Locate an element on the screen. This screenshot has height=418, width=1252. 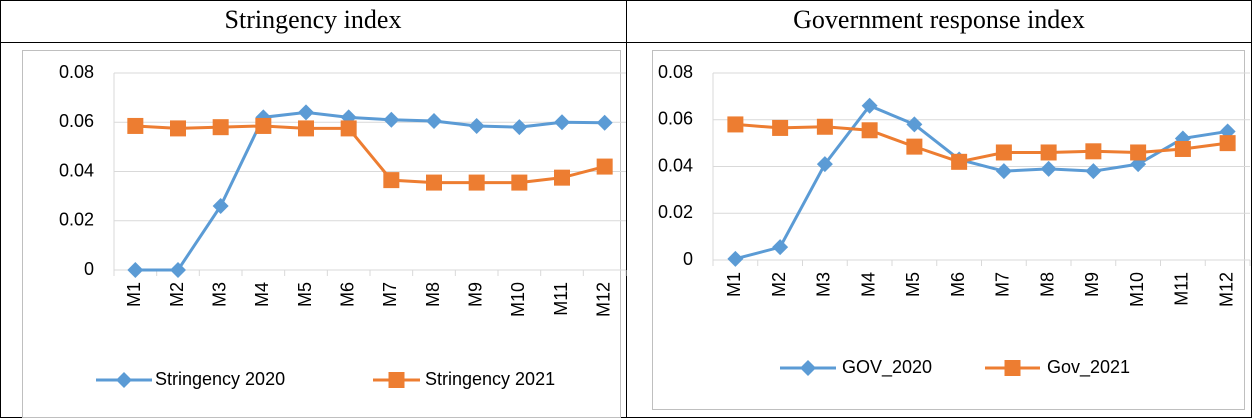
chart-title: Government response index is located at coordinates (939, 19).